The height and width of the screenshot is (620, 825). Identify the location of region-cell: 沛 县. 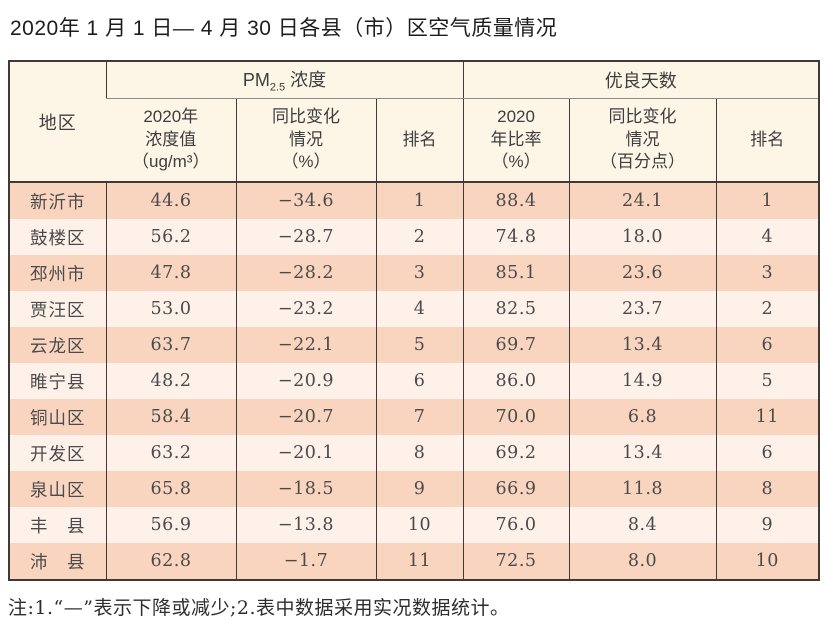
(57, 561).